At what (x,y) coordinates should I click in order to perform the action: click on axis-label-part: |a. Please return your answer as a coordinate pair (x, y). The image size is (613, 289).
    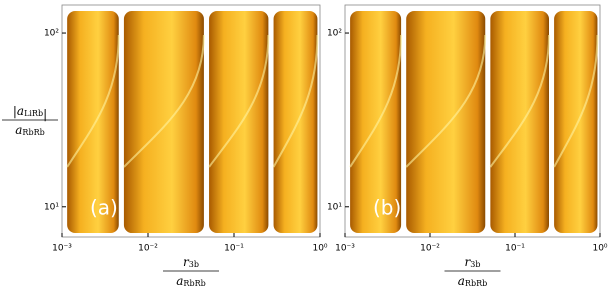
    Looking at the image, I should click on (18, 111).